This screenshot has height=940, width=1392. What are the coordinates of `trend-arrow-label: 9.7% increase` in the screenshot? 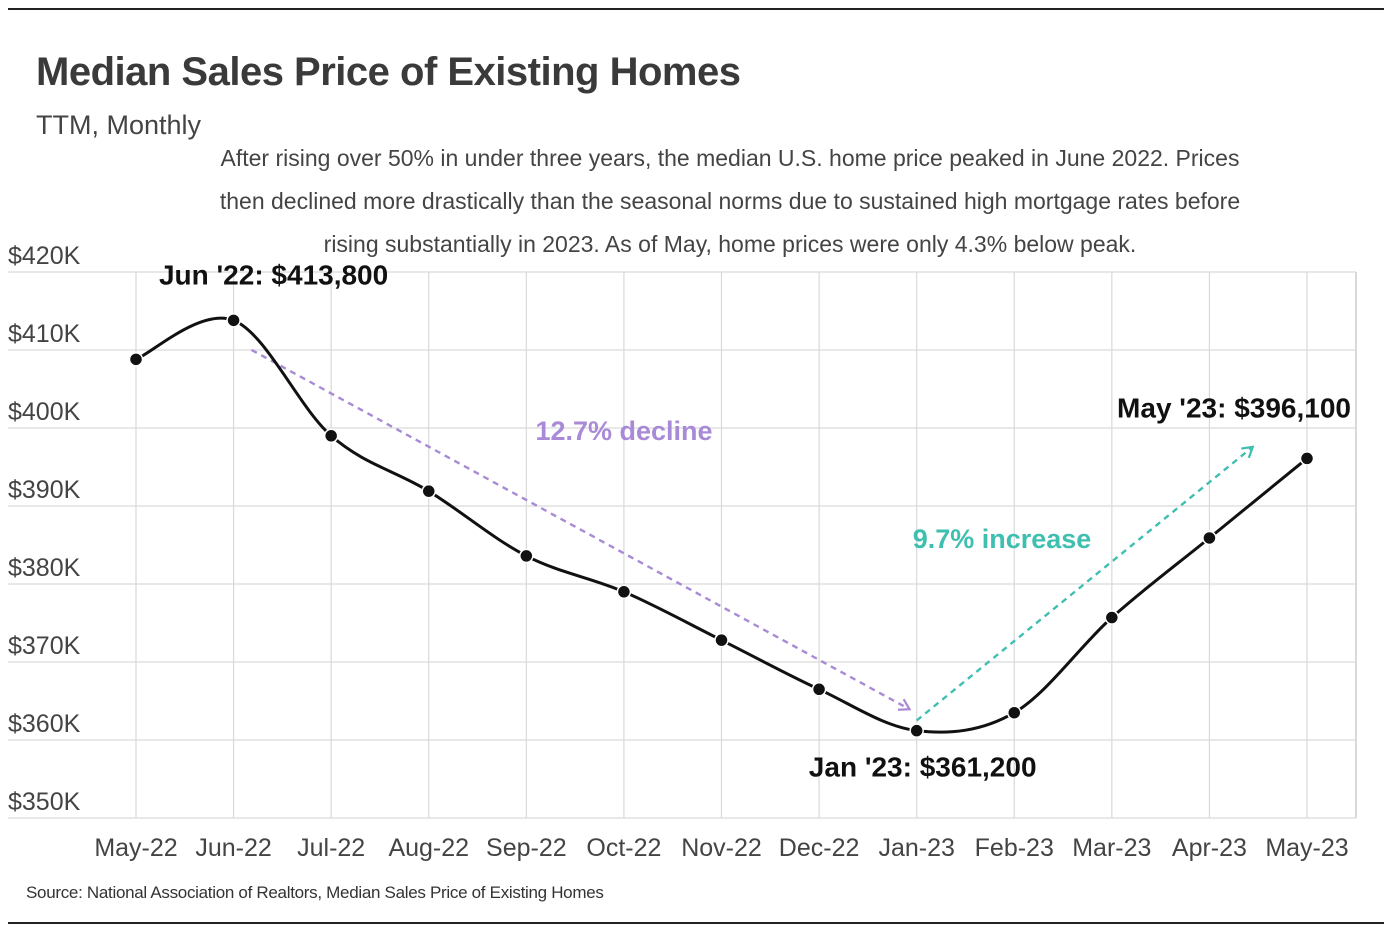 It's located at (1002, 539).